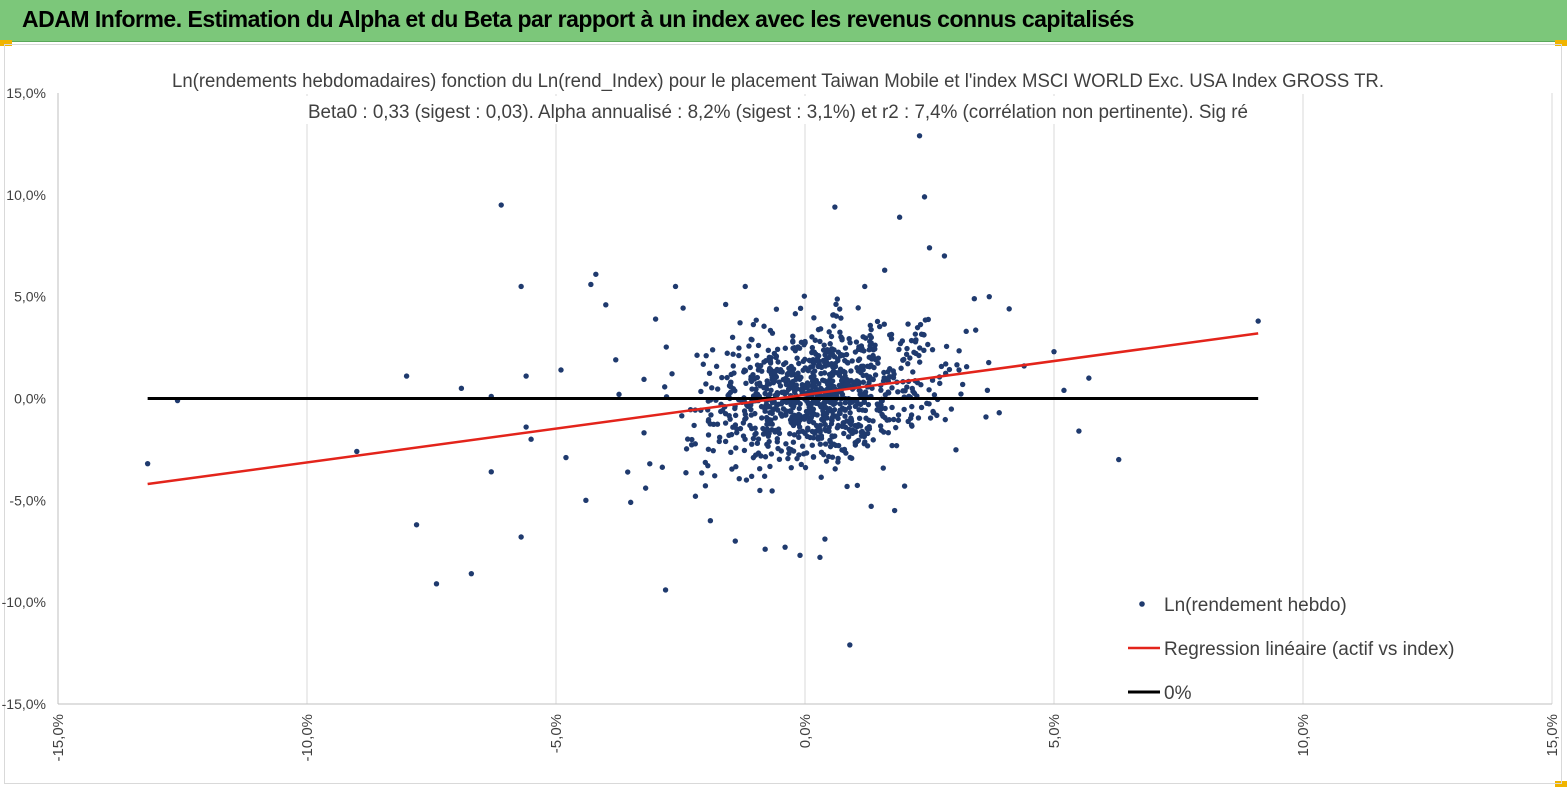 This screenshot has width=1567, height=787. I want to click on legend-label-regression: Regression linéaire (actif vs index), so click(1309, 649).